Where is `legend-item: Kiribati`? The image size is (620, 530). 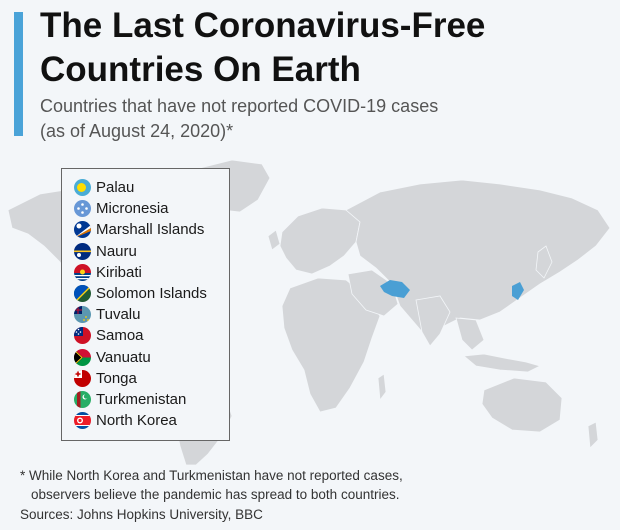
legend-item: Kiribati is located at coordinates (145, 272).